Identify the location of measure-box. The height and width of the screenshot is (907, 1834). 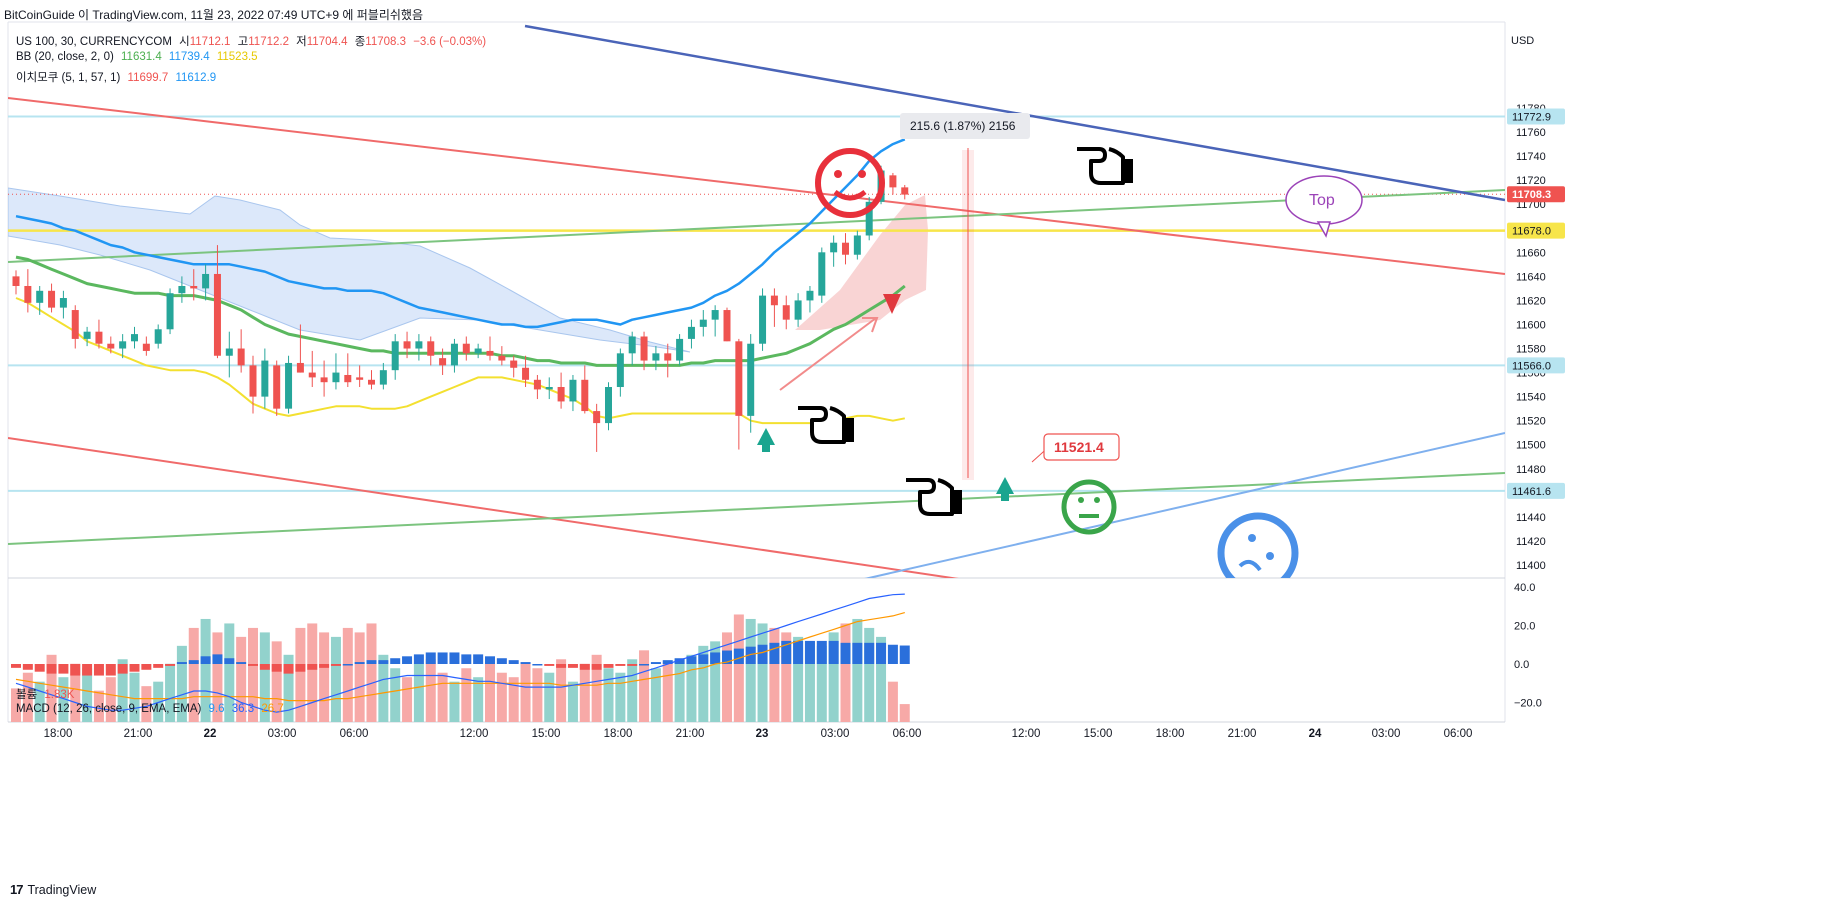
(965, 126).